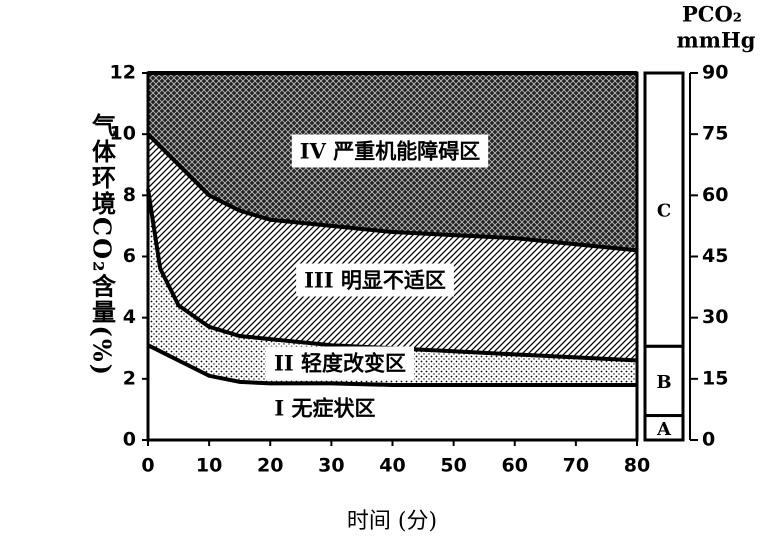 The image size is (761, 539). I want to click on zone-label: II 轻度改变区, so click(340, 363).